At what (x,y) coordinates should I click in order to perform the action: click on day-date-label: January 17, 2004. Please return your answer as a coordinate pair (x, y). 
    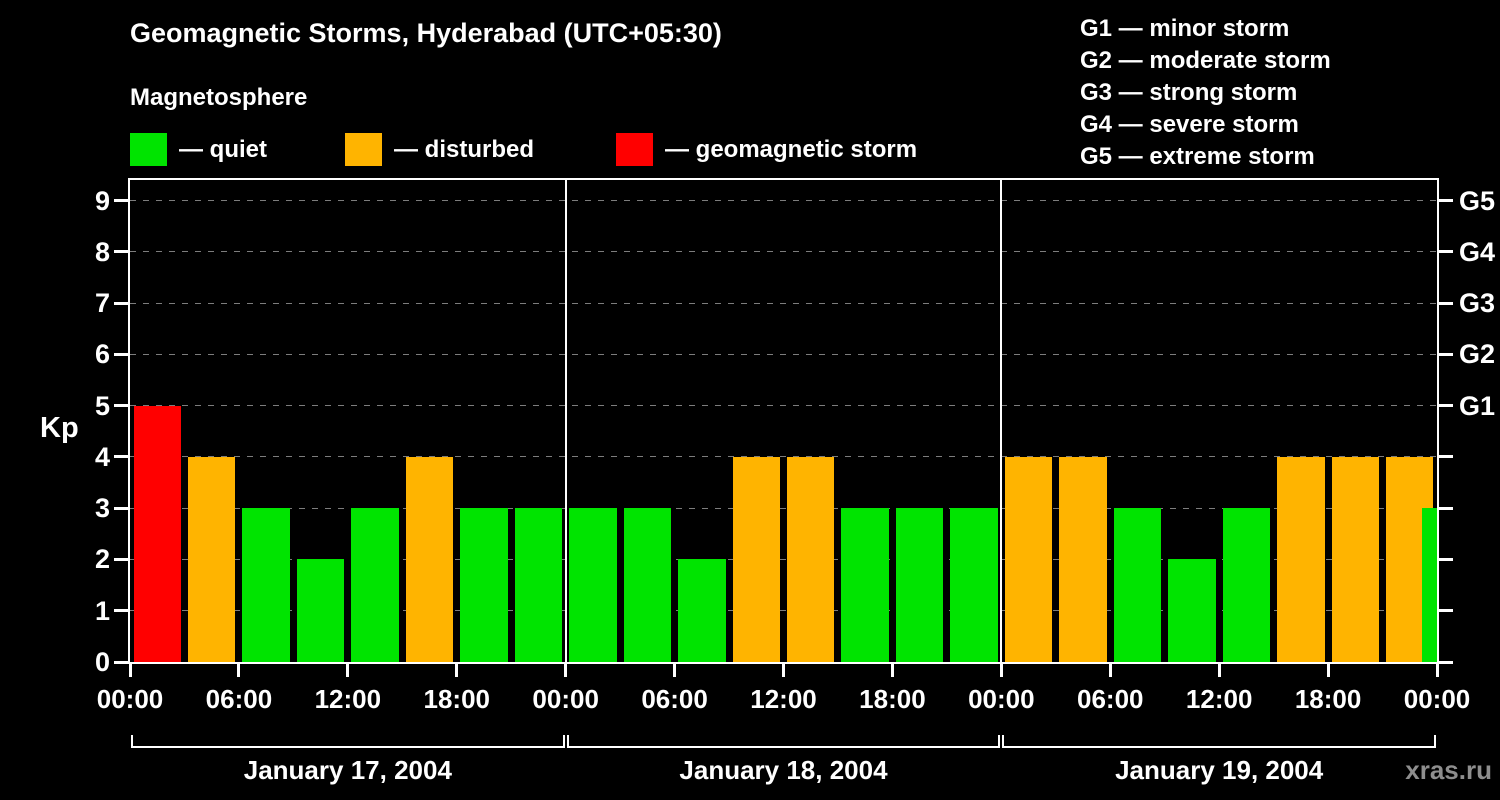
    Looking at the image, I should click on (347, 770).